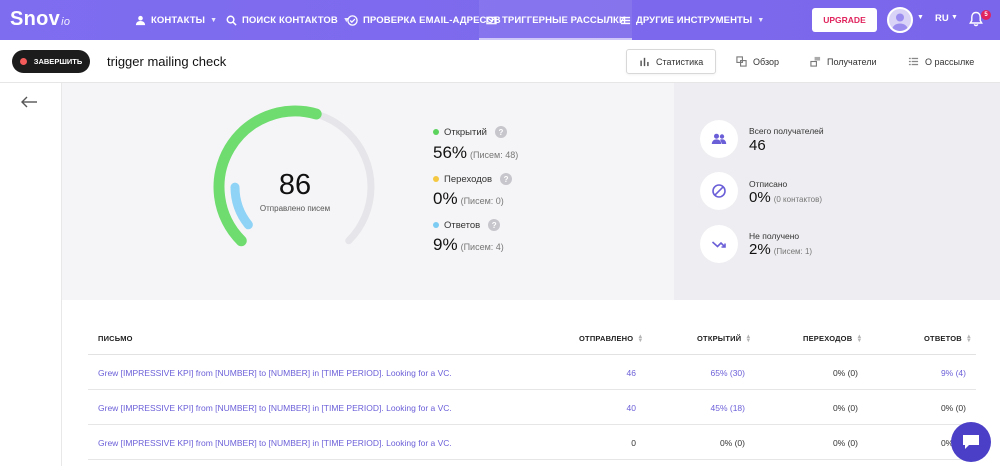 Image resolution: width=1000 pixels, height=466 pixels. Describe the element at coordinates (631, 373) in the screenshot. I see `cell-sent: 46` at that location.